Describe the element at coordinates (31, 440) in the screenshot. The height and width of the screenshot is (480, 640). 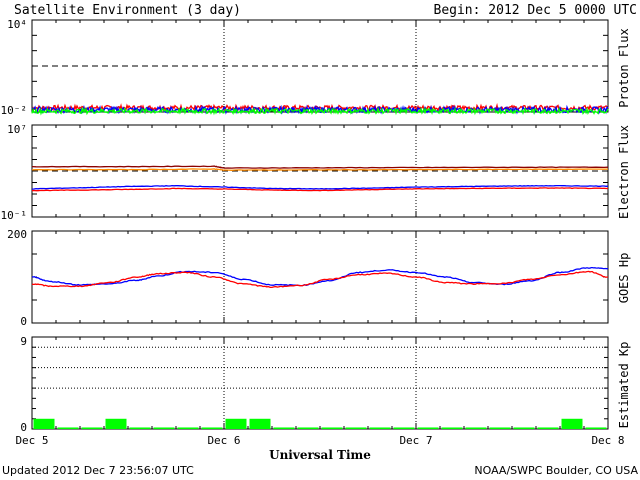
I see `xtick-dec5: Dec 5` at that location.